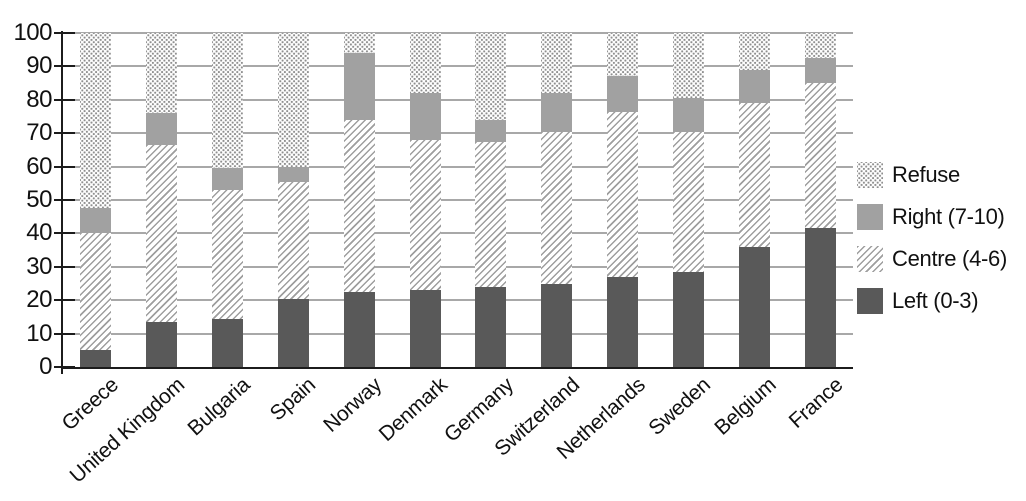 This screenshot has height=501, width=1026. Describe the element at coordinates (870, 175) in the screenshot. I see `refuse-pattern-swatch` at that location.